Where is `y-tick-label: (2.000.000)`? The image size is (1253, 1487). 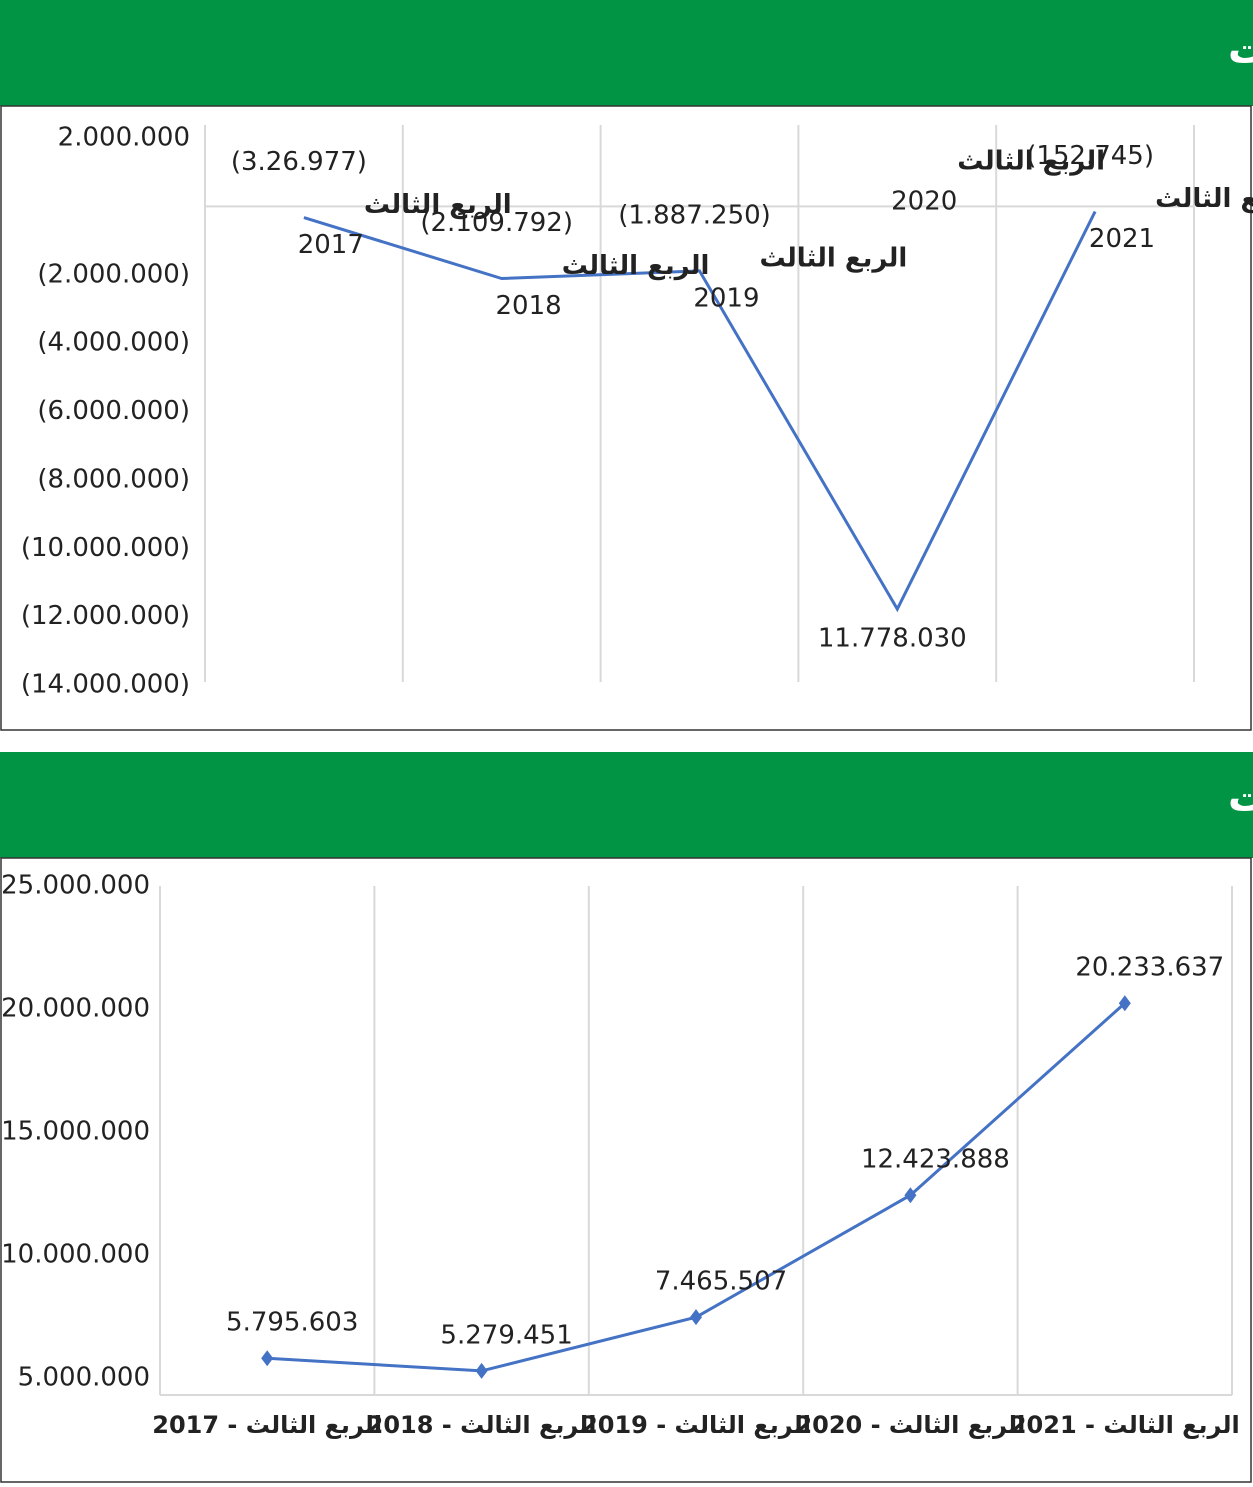 y-tick-label: (2.000.000) is located at coordinates (113, 274).